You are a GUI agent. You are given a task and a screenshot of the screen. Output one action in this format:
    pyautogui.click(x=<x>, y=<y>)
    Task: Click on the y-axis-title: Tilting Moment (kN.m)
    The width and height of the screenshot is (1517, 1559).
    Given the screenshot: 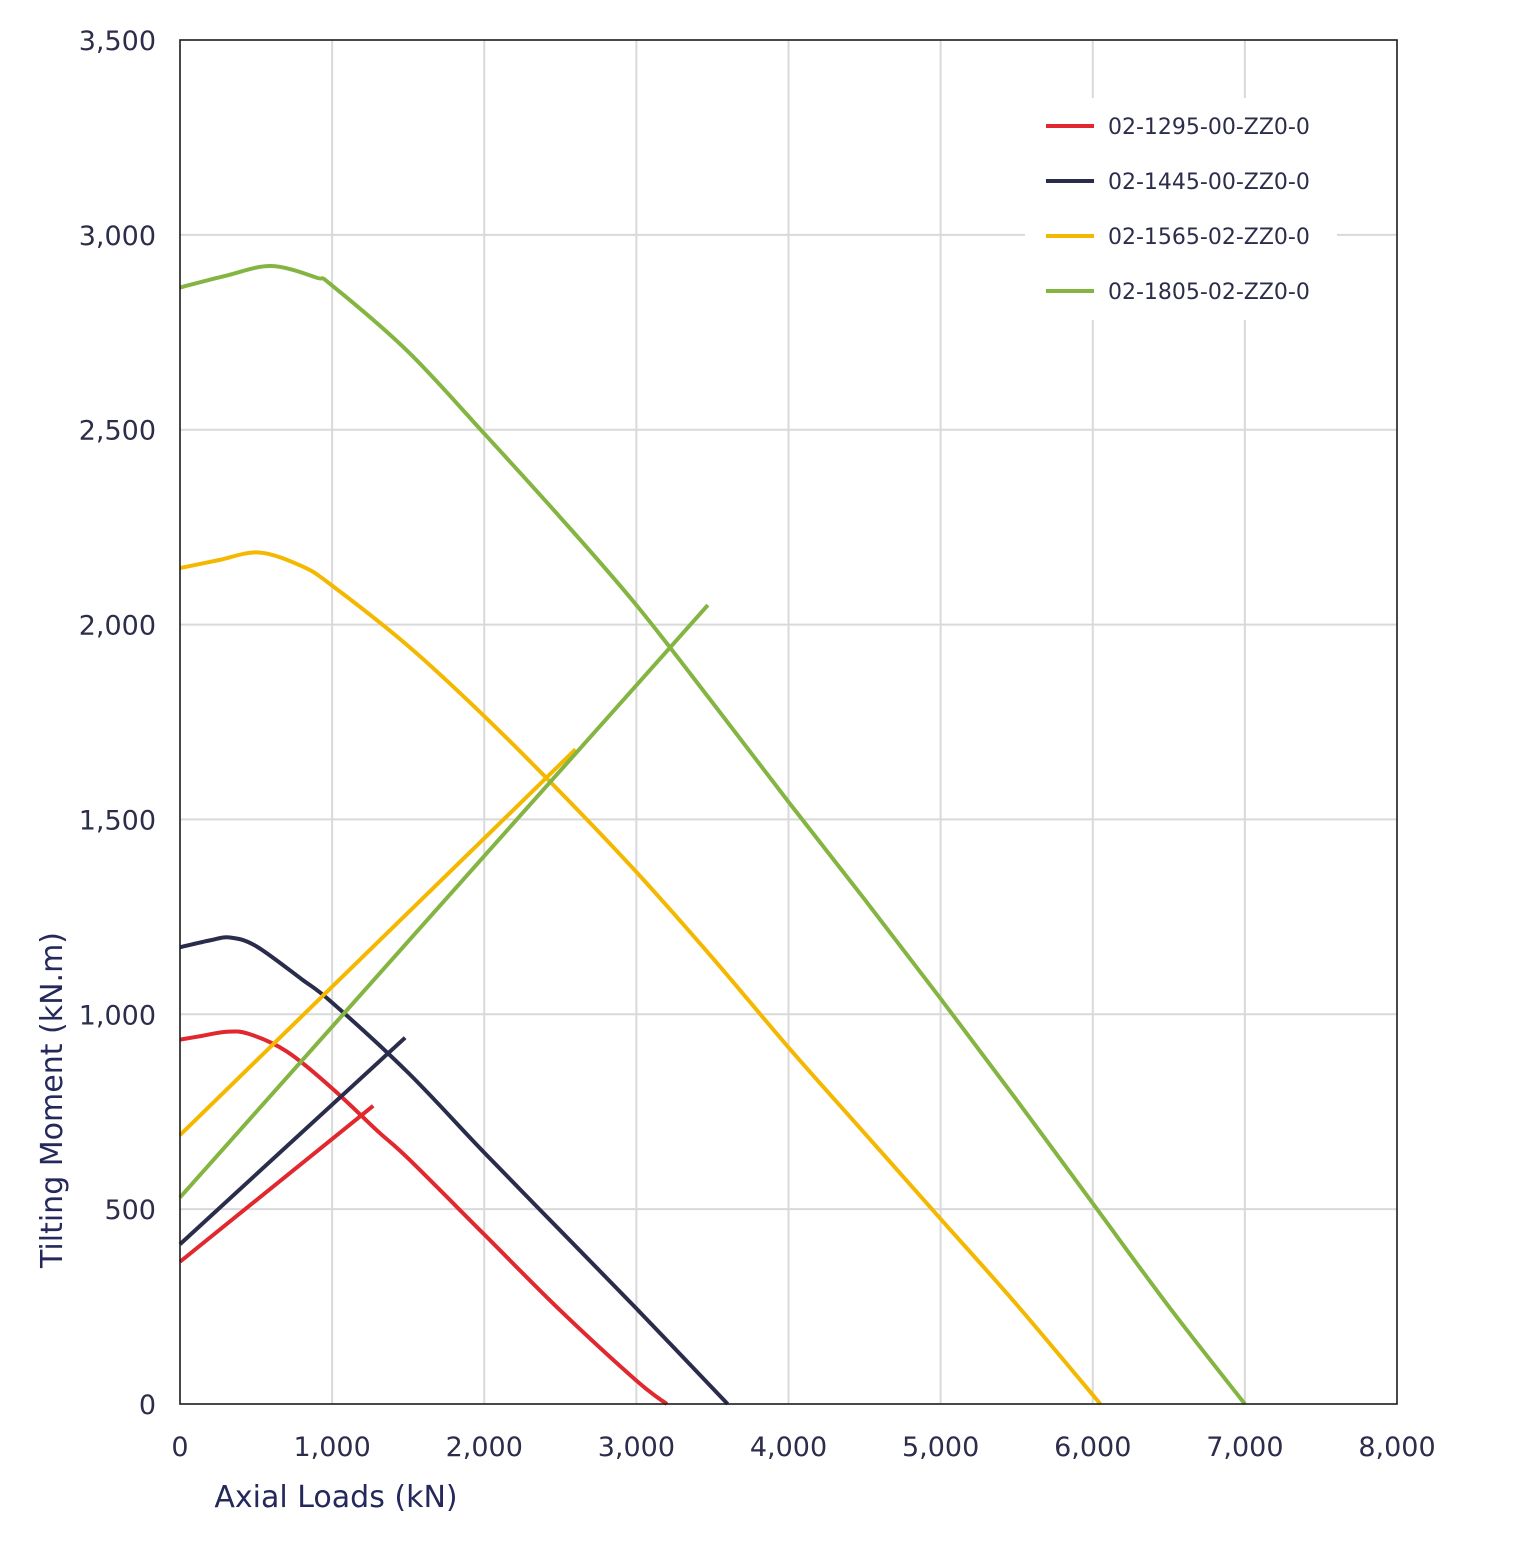 What is the action you would take?
    pyautogui.click(x=52, y=1100)
    